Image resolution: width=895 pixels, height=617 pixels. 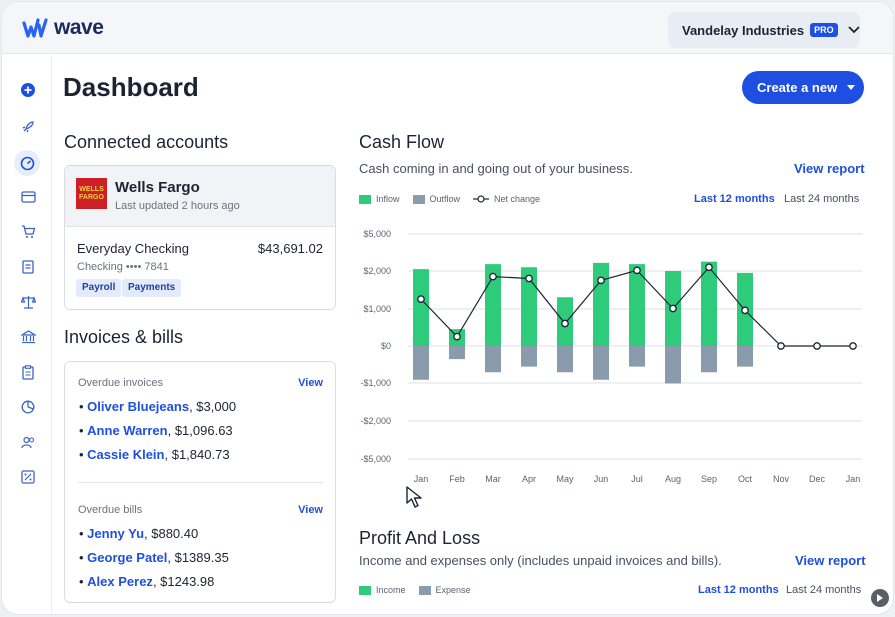 What do you see at coordinates (28, 127) in the screenshot?
I see `rocket-icon` at bounding box center [28, 127].